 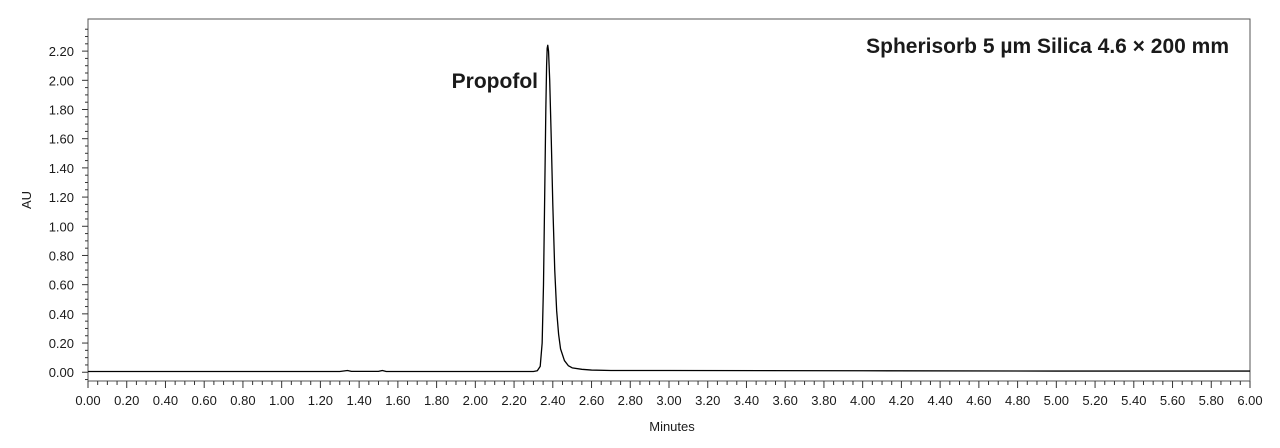 I want to click on x-tick-label: 2.20, so click(x=513, y=400).